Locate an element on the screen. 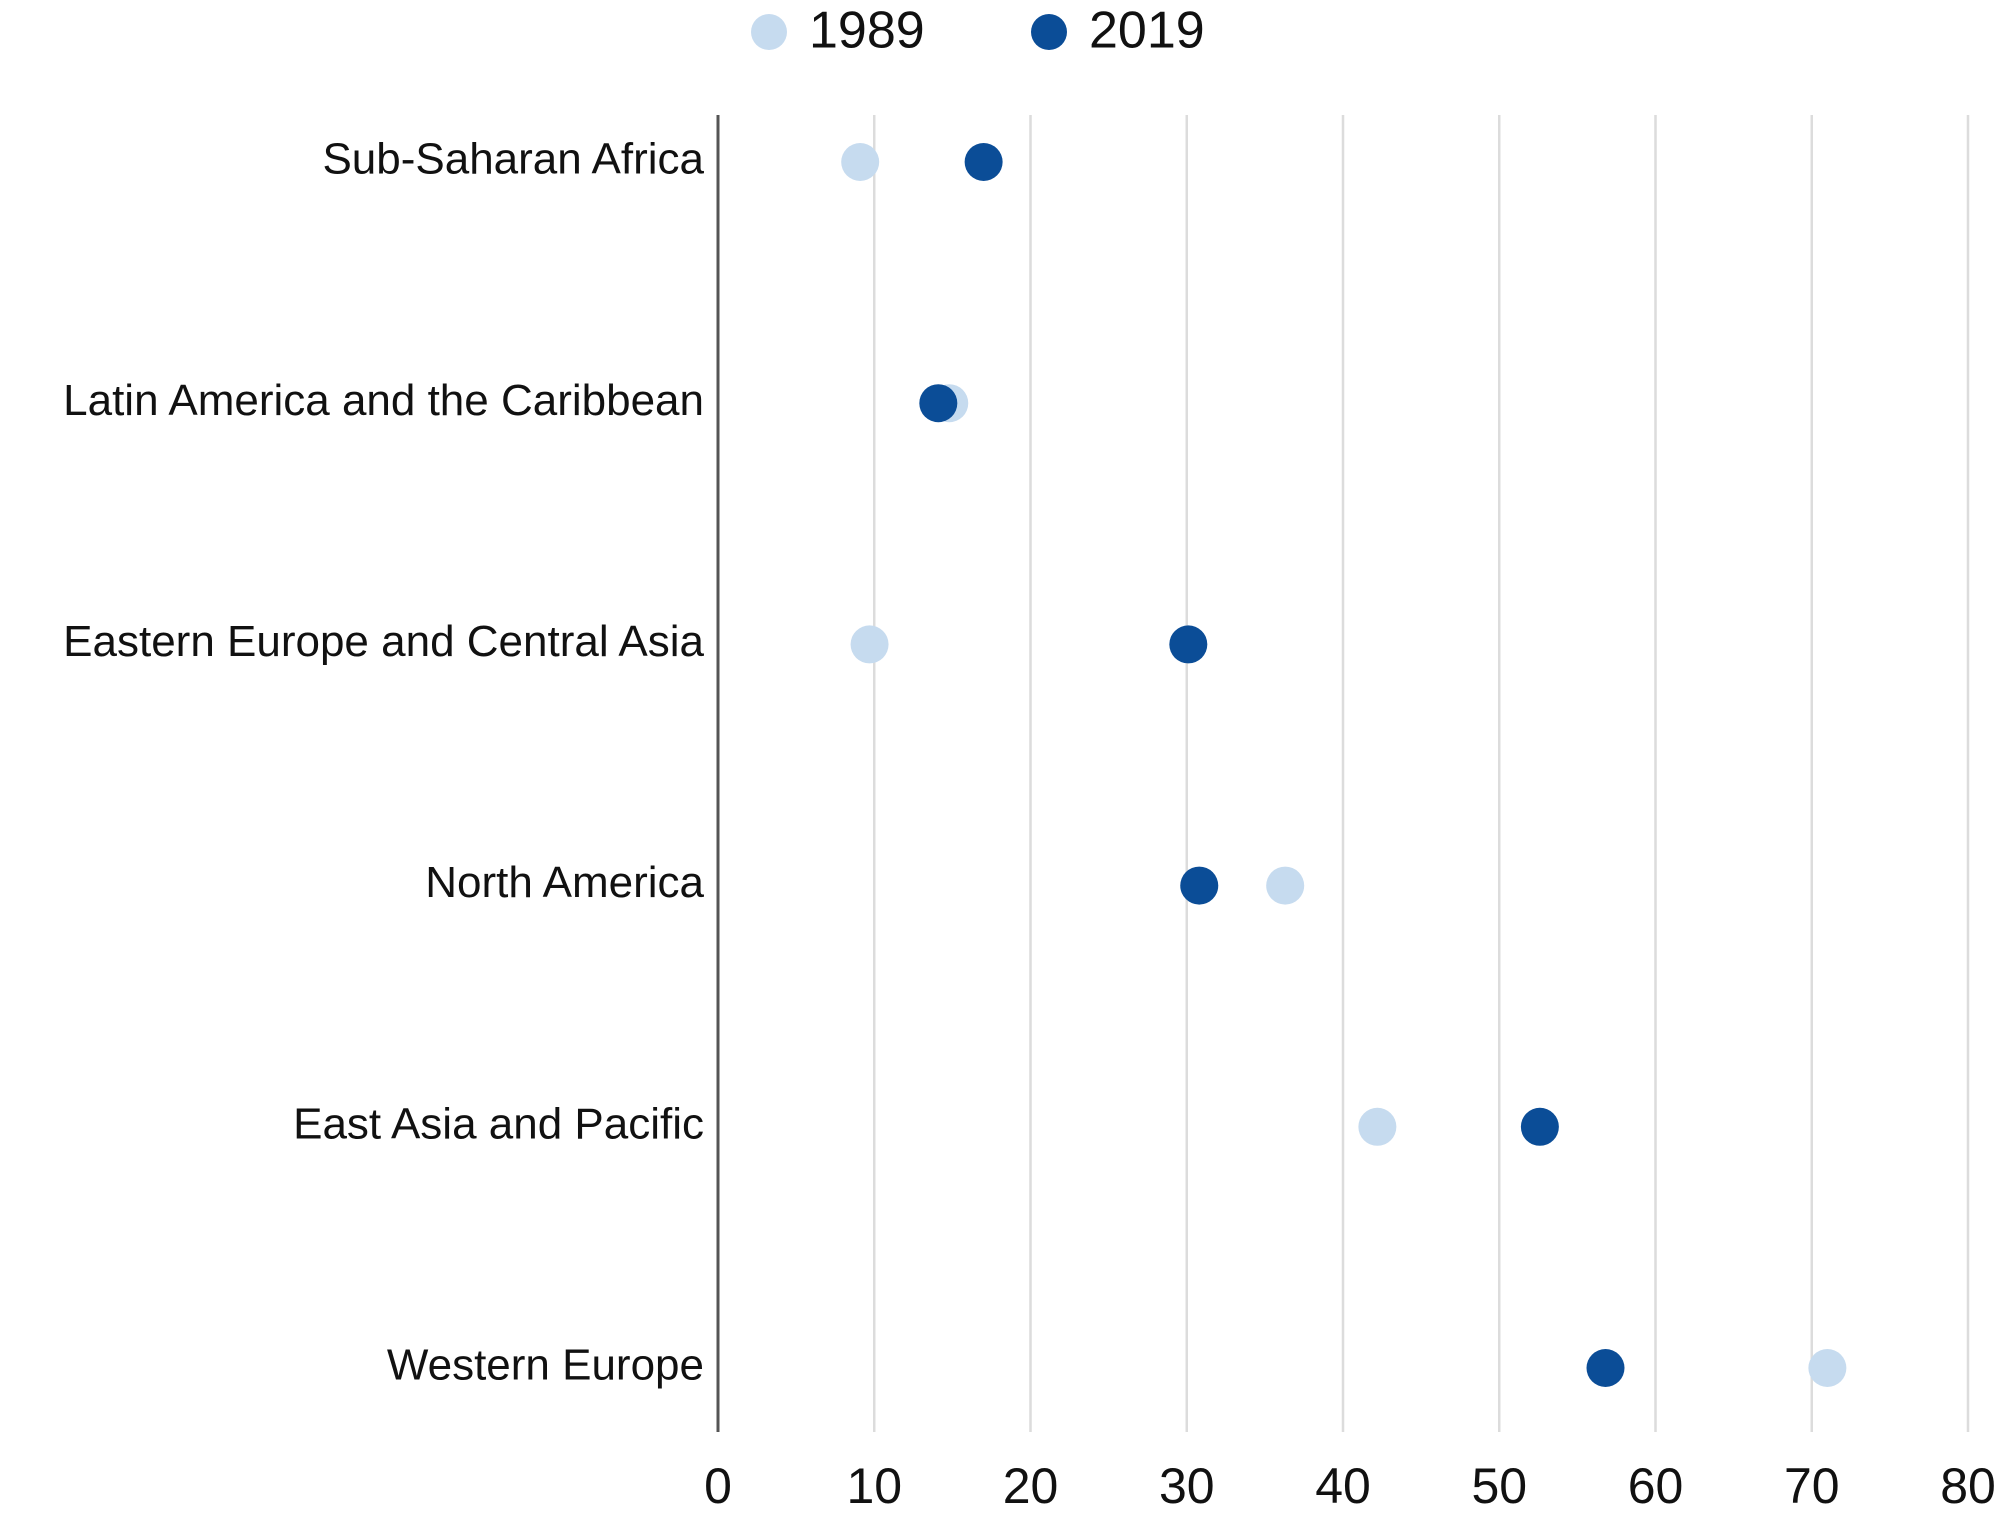  x-tick-label: 10 is located at coordinates (874, 1486).